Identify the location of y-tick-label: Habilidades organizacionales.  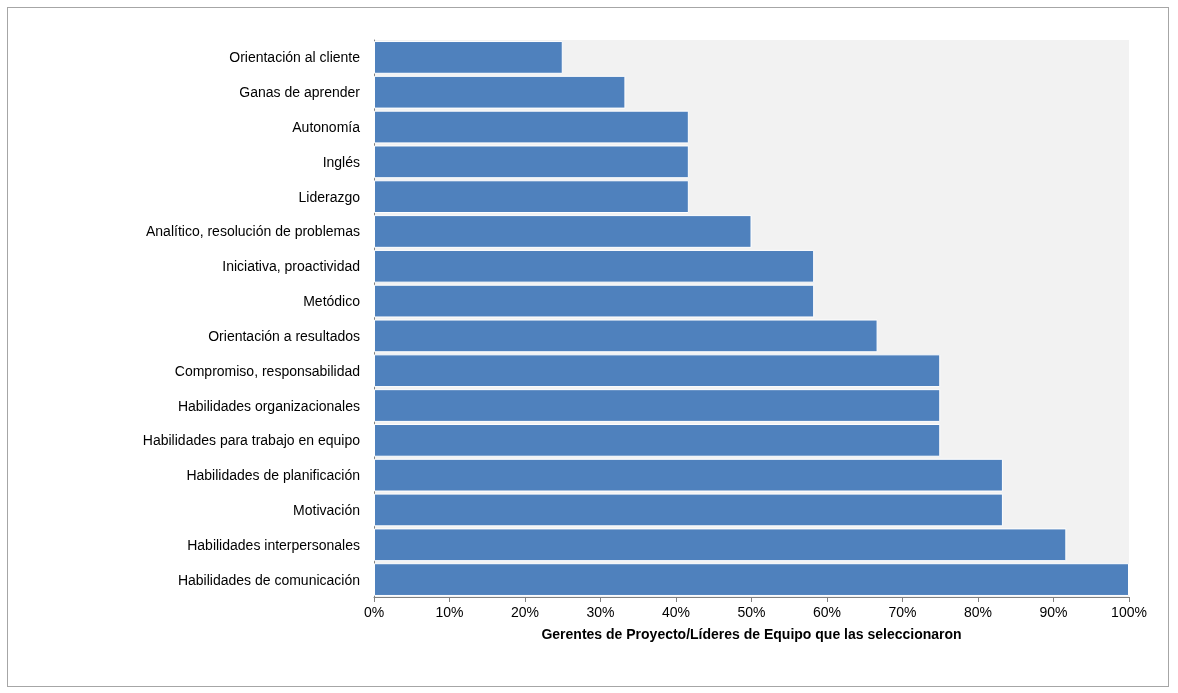
(268, 405).